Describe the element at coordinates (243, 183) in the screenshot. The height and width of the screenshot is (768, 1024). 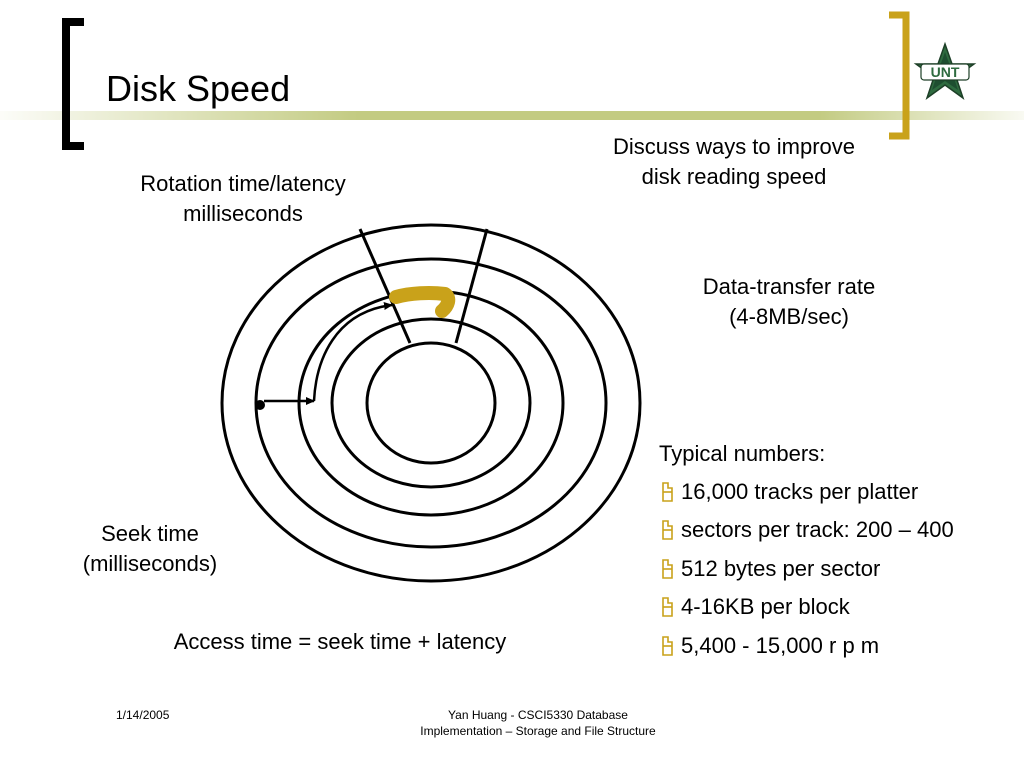
I see `rotation-line-1: Rotation time/latency` at that location.